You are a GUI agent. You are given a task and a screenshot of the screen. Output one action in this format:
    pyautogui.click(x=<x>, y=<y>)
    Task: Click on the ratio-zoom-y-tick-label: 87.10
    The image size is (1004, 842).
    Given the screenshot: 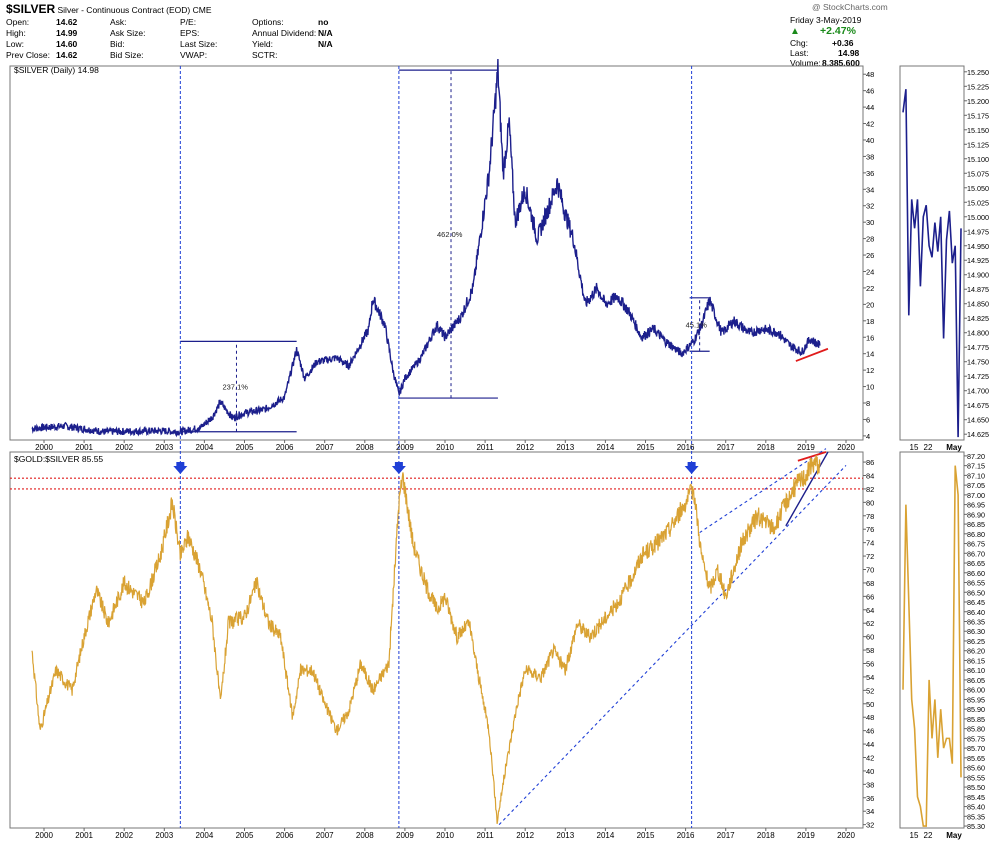 What is the action you would take?
    pyautogui.click(x=976, y=475)
    